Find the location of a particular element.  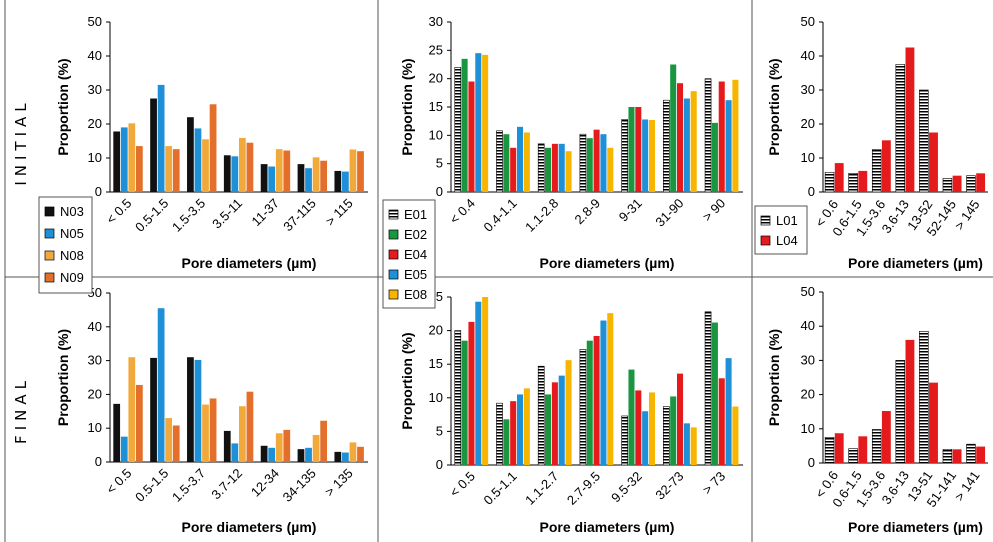

legend-E: E01 E02 E04 E05 E08 is located at coordinates (409, 254).